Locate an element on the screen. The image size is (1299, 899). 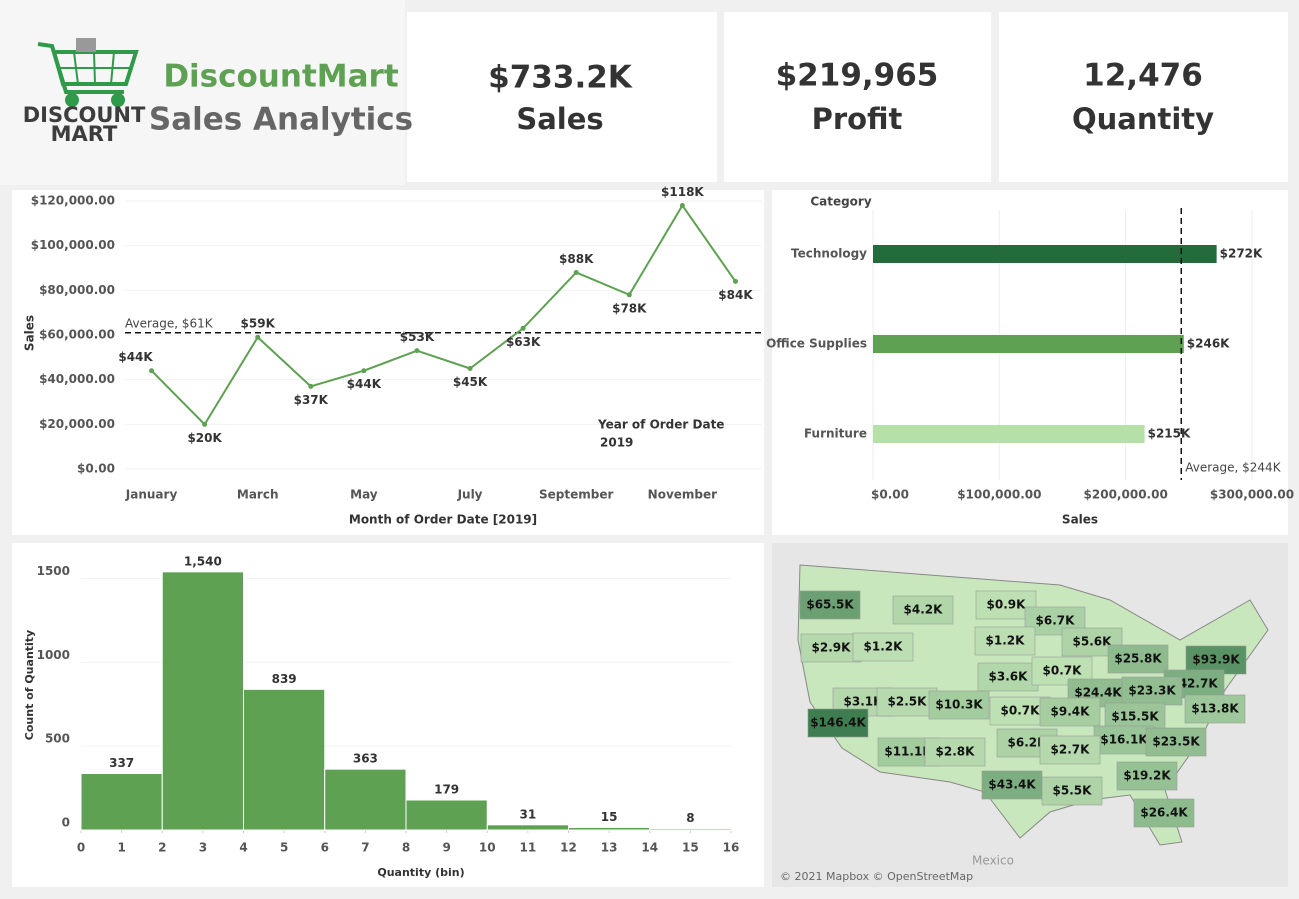
average-label: Average, $61K is located at coordinates (169, 323).